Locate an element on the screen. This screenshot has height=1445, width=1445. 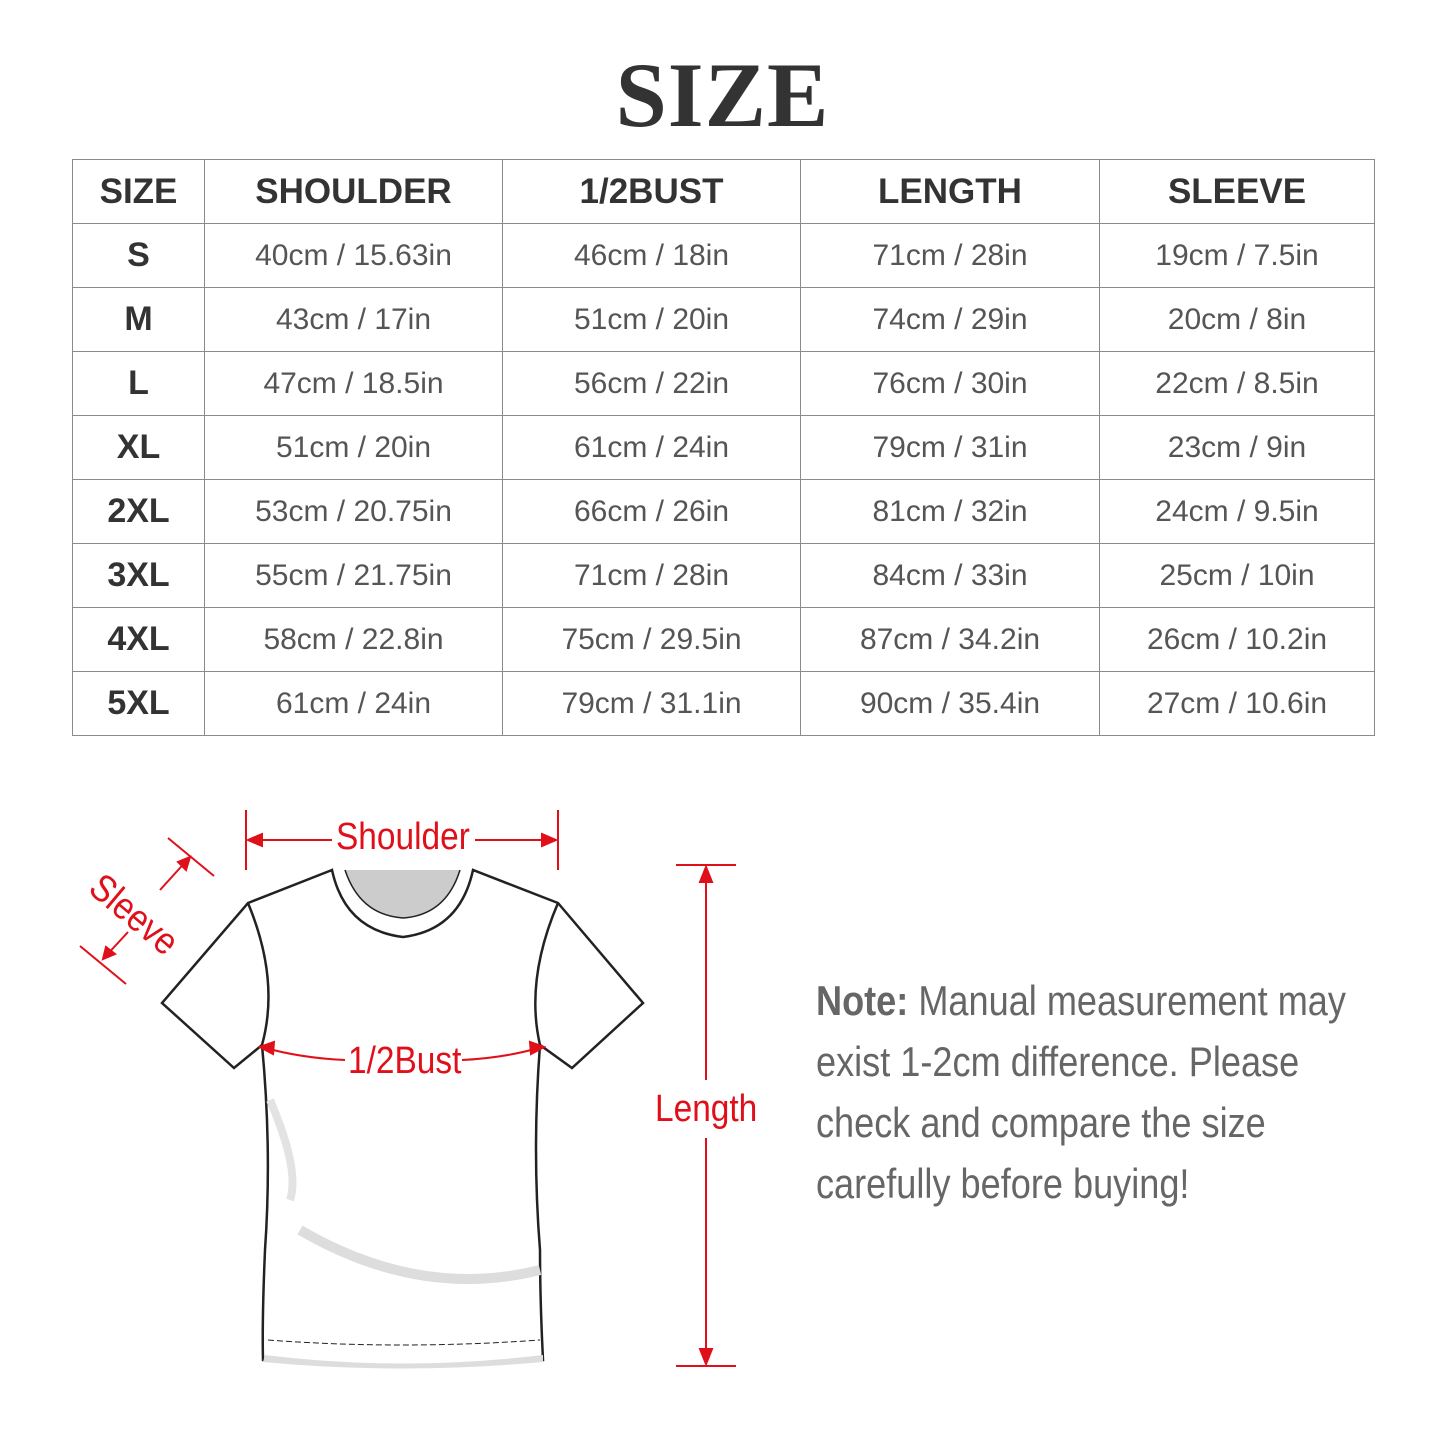
page-title: SIZE is located at coordinates (722, 95).